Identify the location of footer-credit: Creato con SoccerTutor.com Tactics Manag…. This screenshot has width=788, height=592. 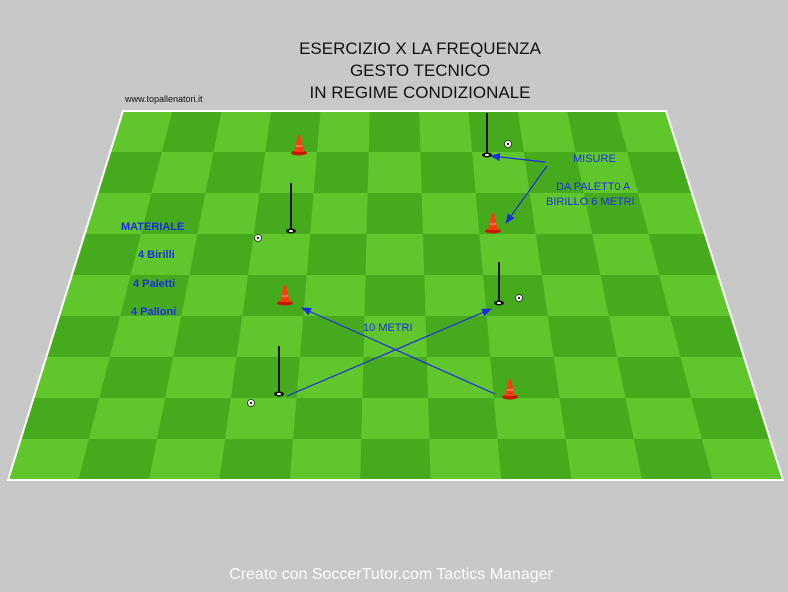
(391, 574).